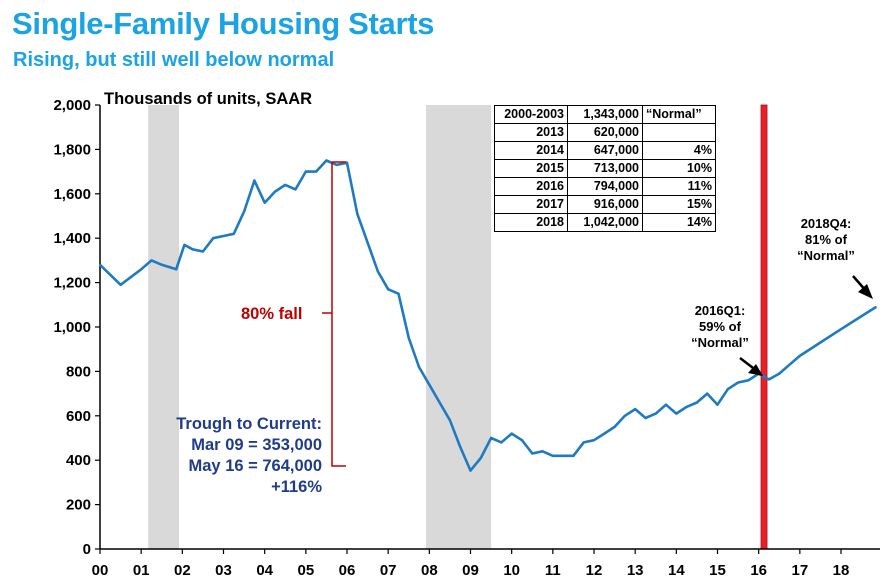  I want to click on q1-note-line: “Normal”, so click(720, 342).